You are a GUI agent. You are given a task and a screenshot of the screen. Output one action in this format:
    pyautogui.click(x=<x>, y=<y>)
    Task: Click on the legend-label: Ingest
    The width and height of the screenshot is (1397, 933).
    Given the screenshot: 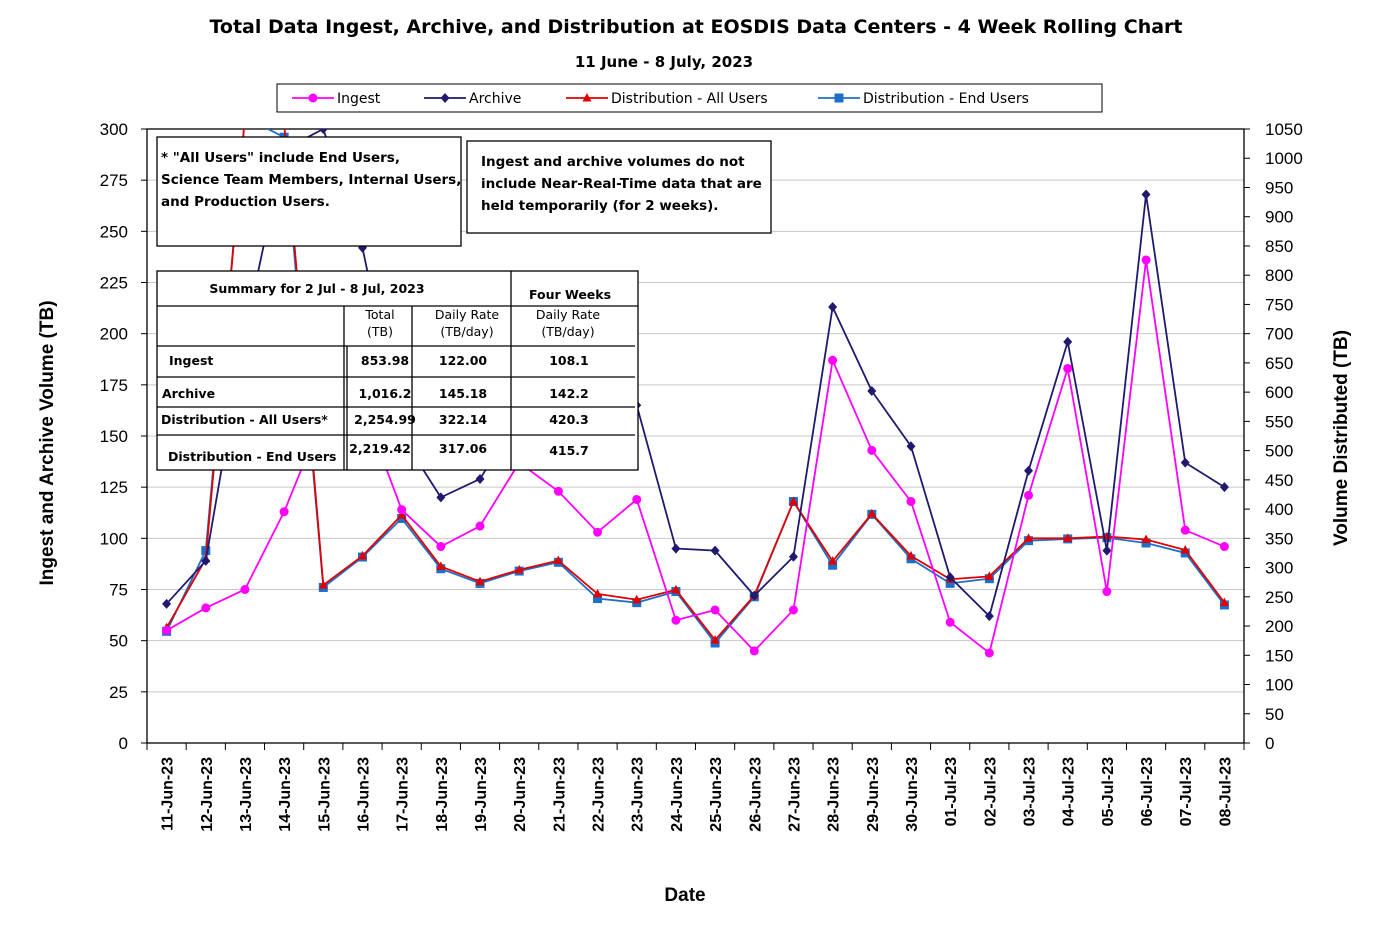 What is the action you would take?
    pyautogui.click(x=359, y=99)
    